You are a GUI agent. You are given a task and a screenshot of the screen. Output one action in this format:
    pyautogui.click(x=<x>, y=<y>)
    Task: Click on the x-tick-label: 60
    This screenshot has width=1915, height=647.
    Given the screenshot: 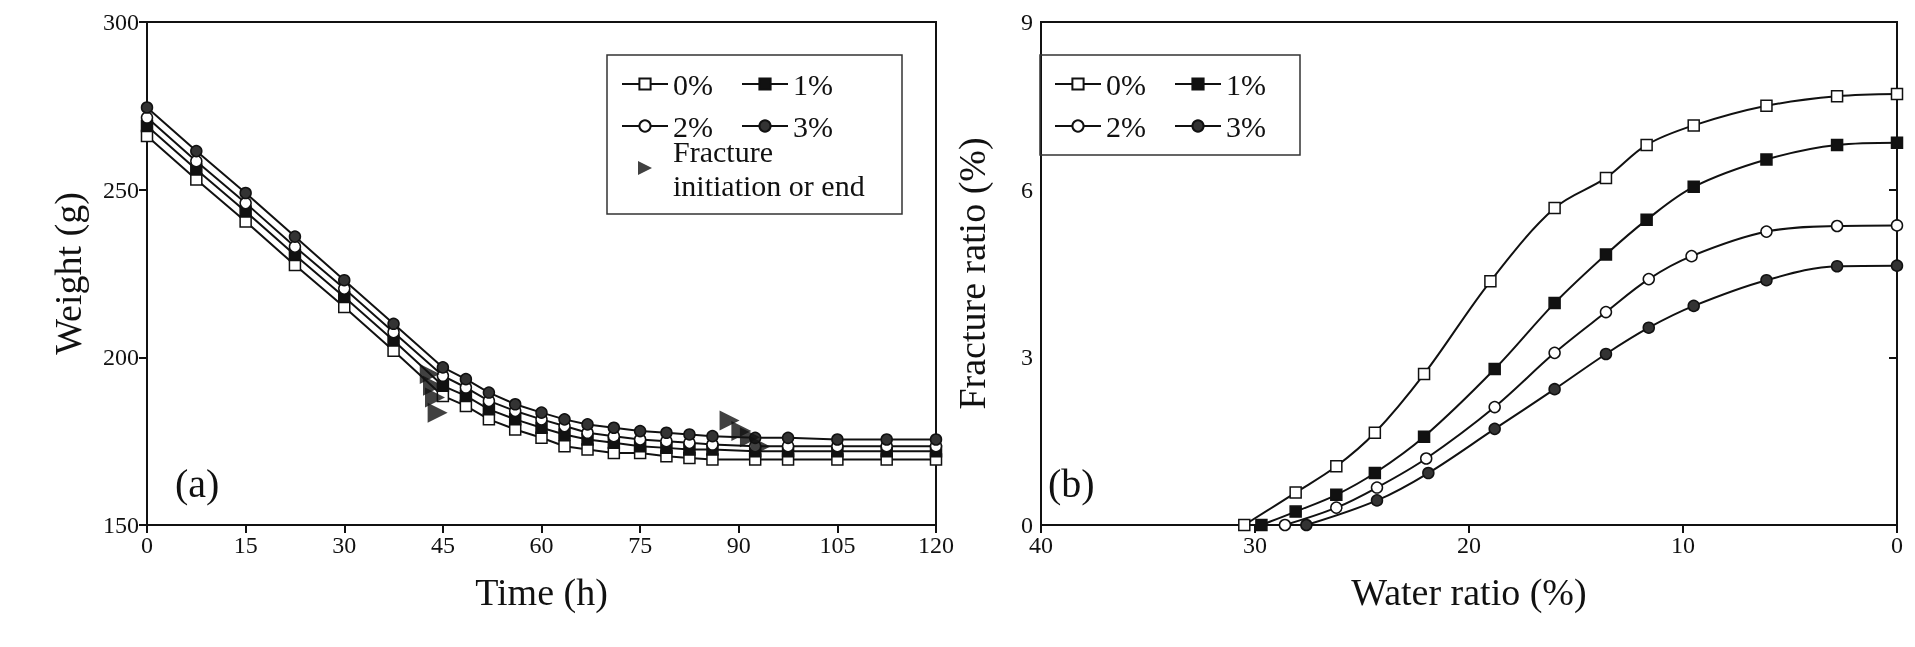 What is the action you would take?
    pyautogui.click(x=541, y=545)
    